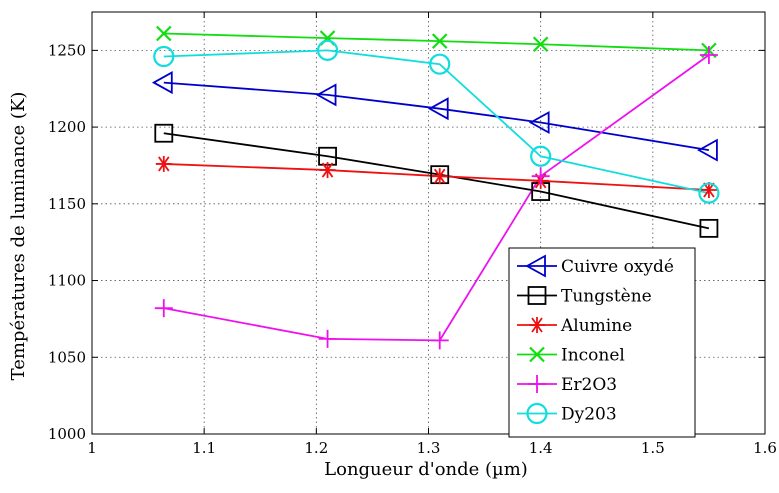 Image resolution: width=779 pixels, height=493 pixels. Describe the element at coordinates (67, 50) in the screenshot. I see `y-tick-label: 1250` at that location.